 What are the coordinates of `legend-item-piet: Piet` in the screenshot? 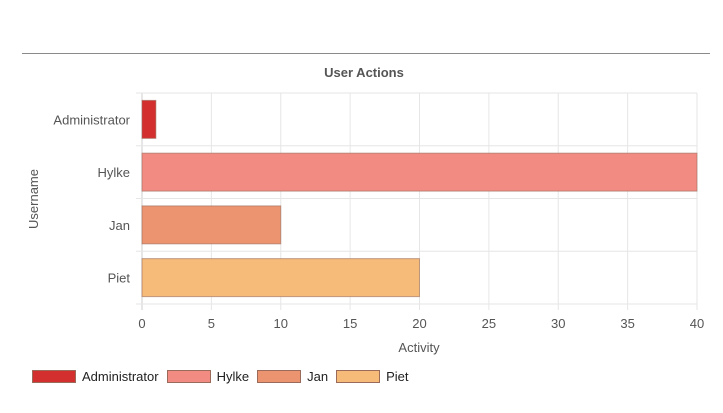 It's located at (372, 376).